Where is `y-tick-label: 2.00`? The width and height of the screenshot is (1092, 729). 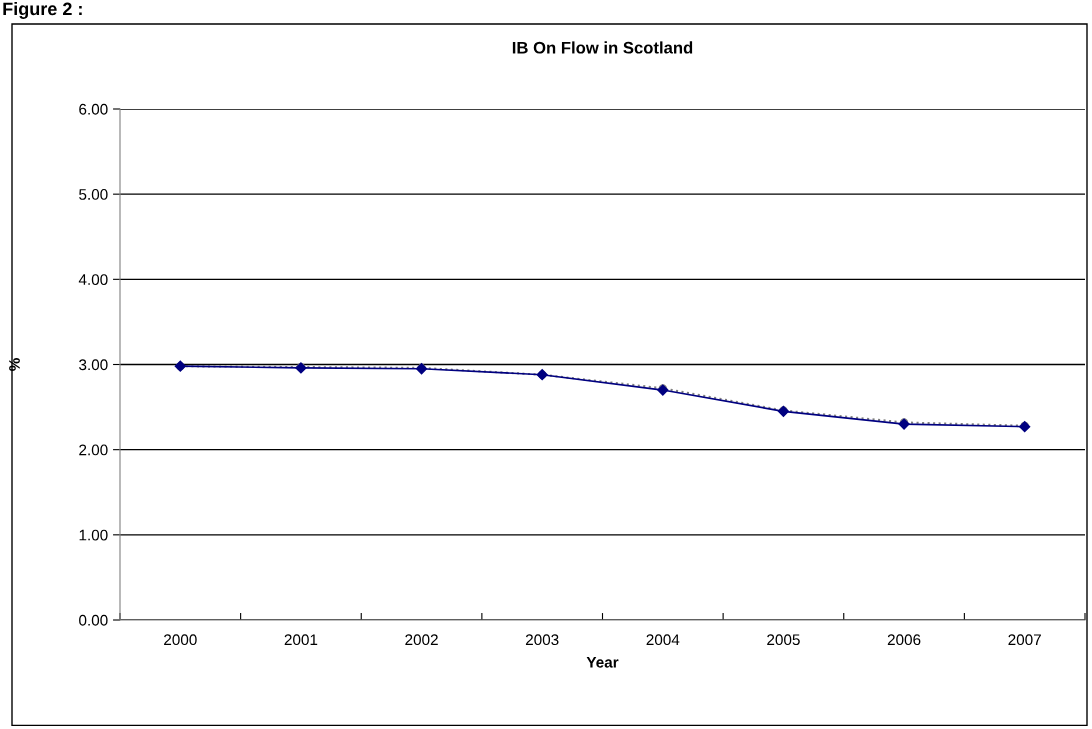 y-tick-label: 2.00 is located at coordinates (93, 450).